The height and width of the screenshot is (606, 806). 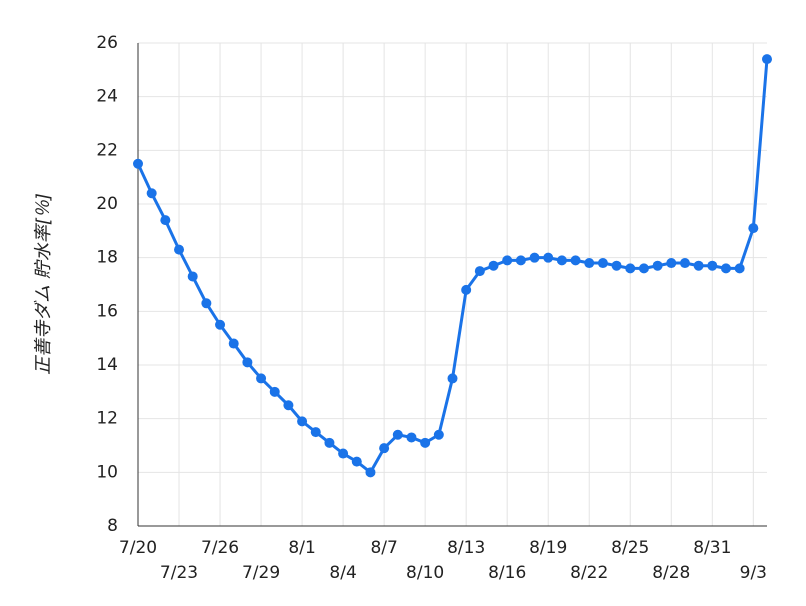 I want to click on y-tick-label: 26, so click(x=107, y=43).